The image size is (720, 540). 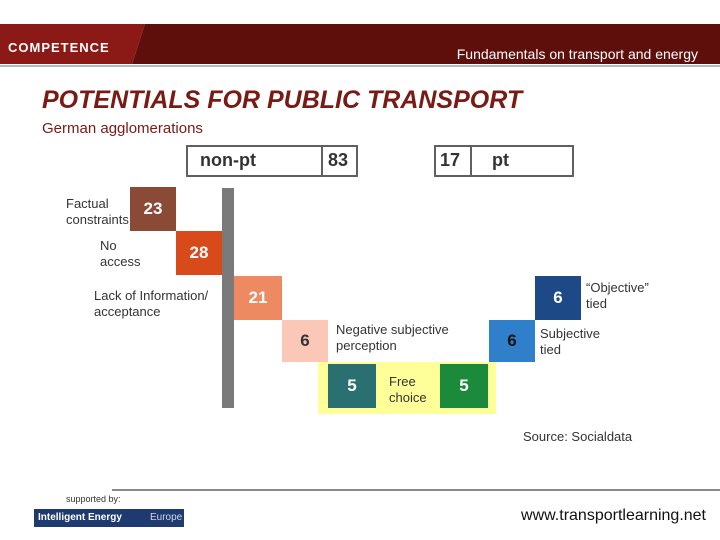 What do you see at coordinates (122, 128) in the screenshot?
I see `page-subtitle: German agglomerations` at bounding box center [122, 128].